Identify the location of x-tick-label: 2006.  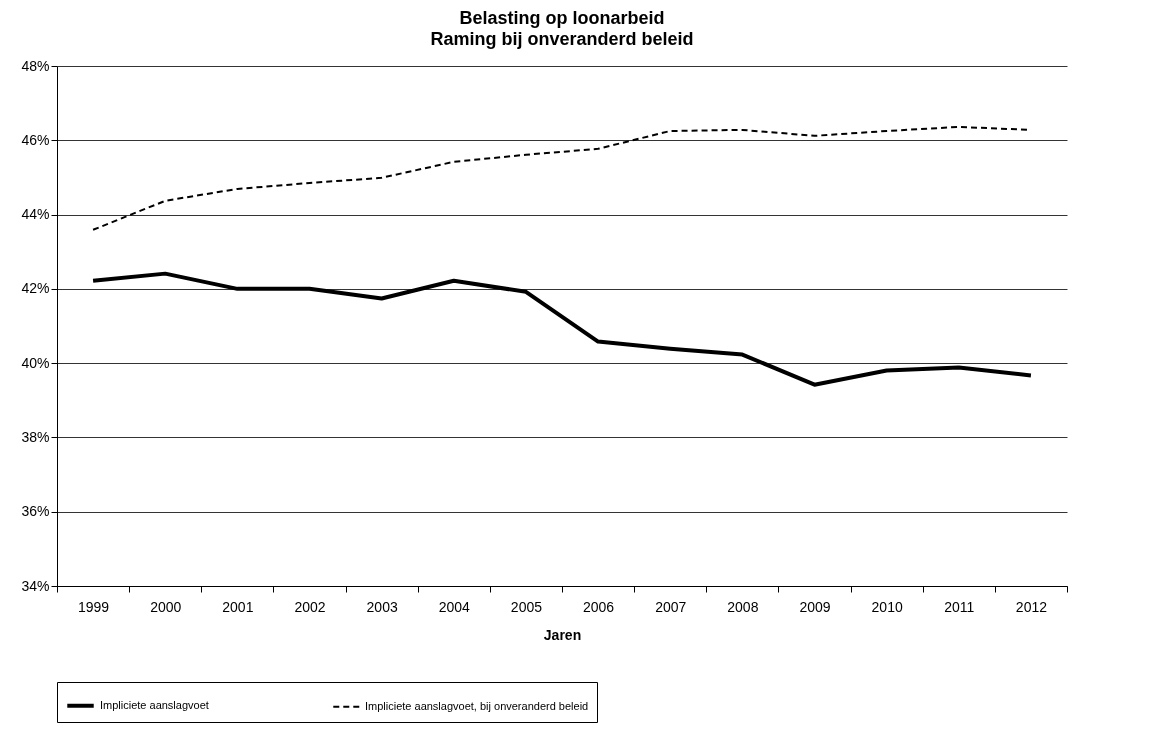
(598, 606).